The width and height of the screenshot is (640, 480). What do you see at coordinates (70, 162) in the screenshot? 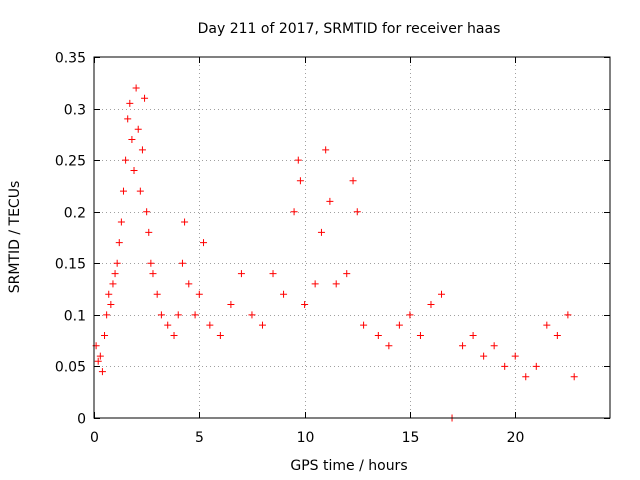
I see `y-tick-label: 0.25` at bounding box center [70, 162].